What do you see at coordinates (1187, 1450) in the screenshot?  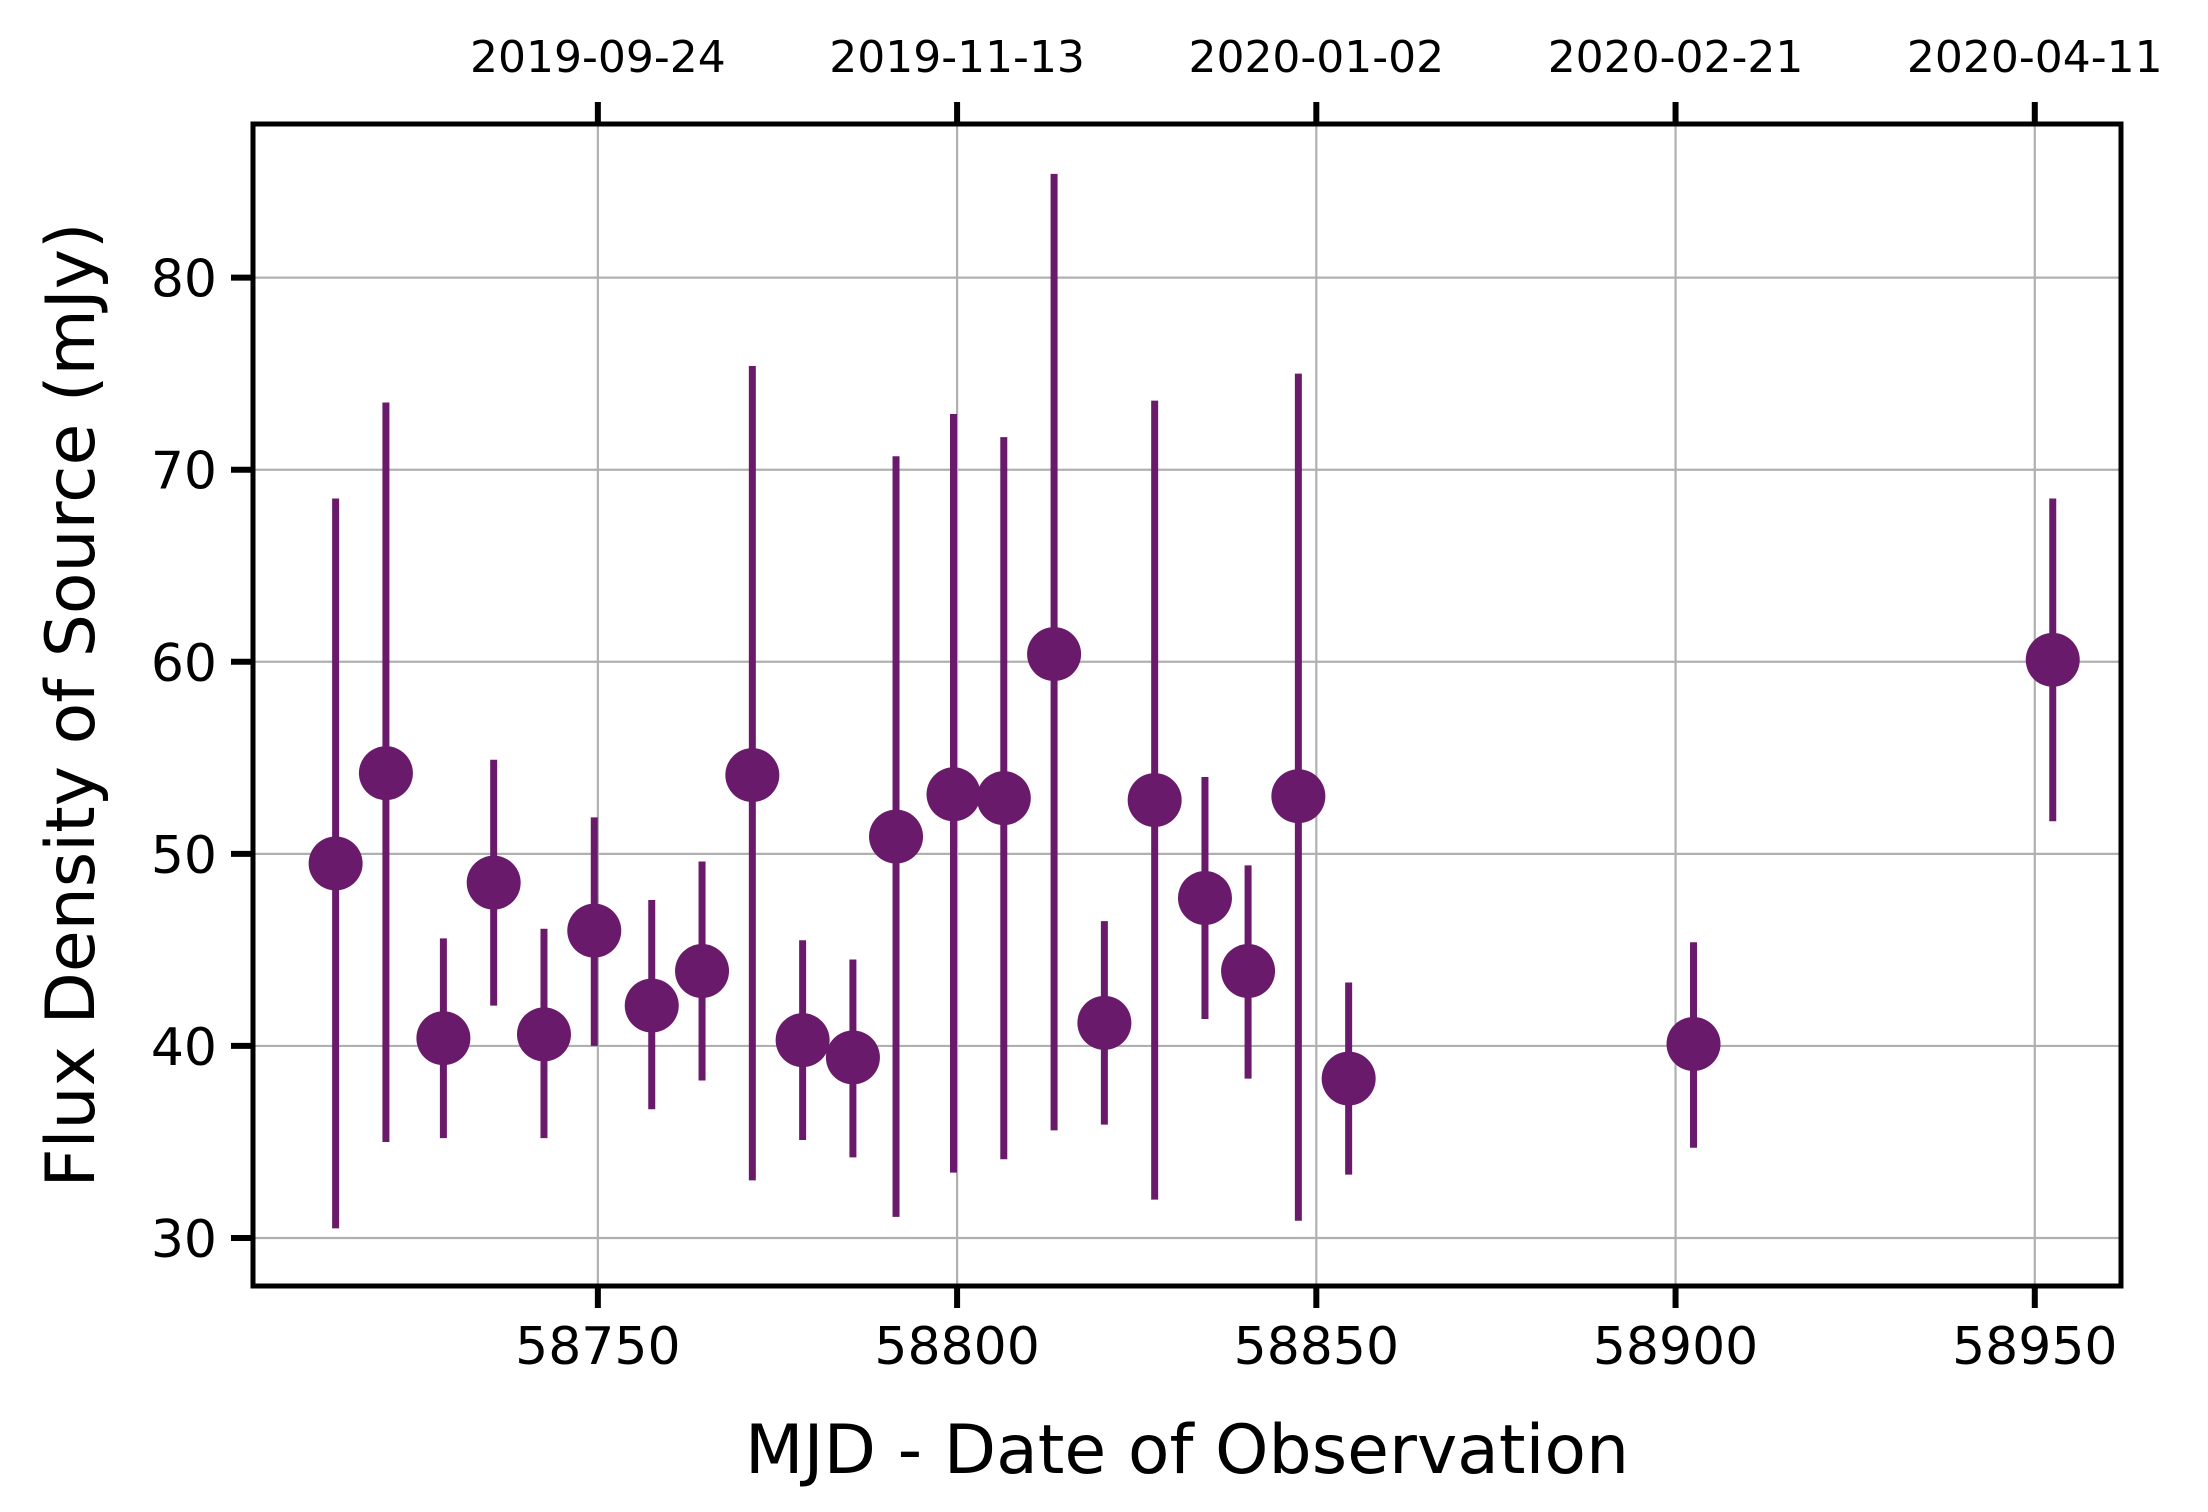 I see `x-axis-title: MJD - Date of Observation` at bounding box center [1187, 1450].